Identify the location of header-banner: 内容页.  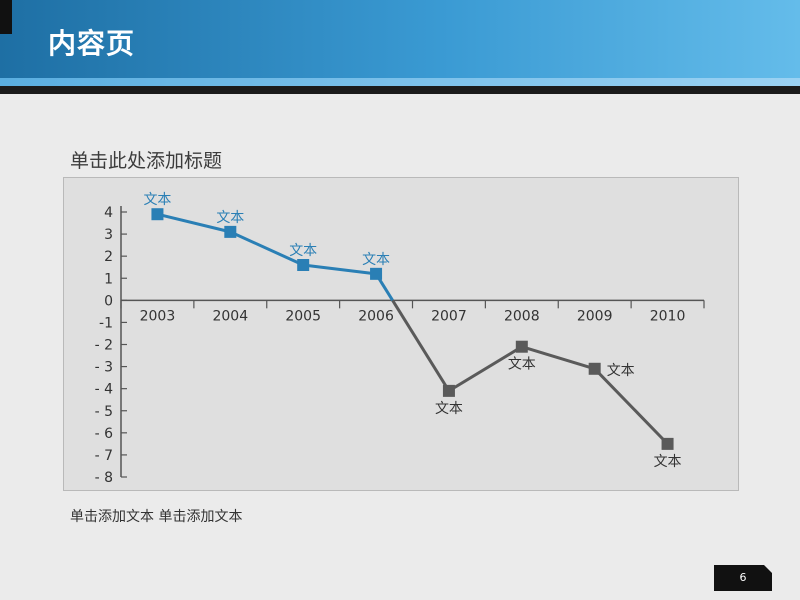
(400, 39).